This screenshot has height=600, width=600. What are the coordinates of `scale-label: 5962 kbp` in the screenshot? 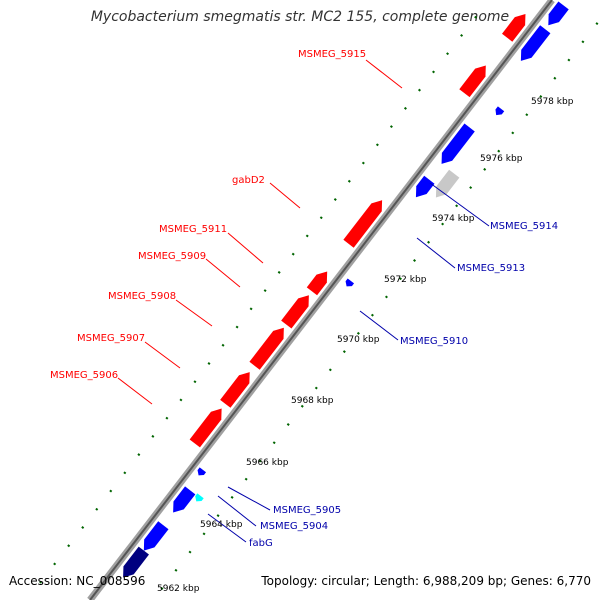 It's located at (178, 589).